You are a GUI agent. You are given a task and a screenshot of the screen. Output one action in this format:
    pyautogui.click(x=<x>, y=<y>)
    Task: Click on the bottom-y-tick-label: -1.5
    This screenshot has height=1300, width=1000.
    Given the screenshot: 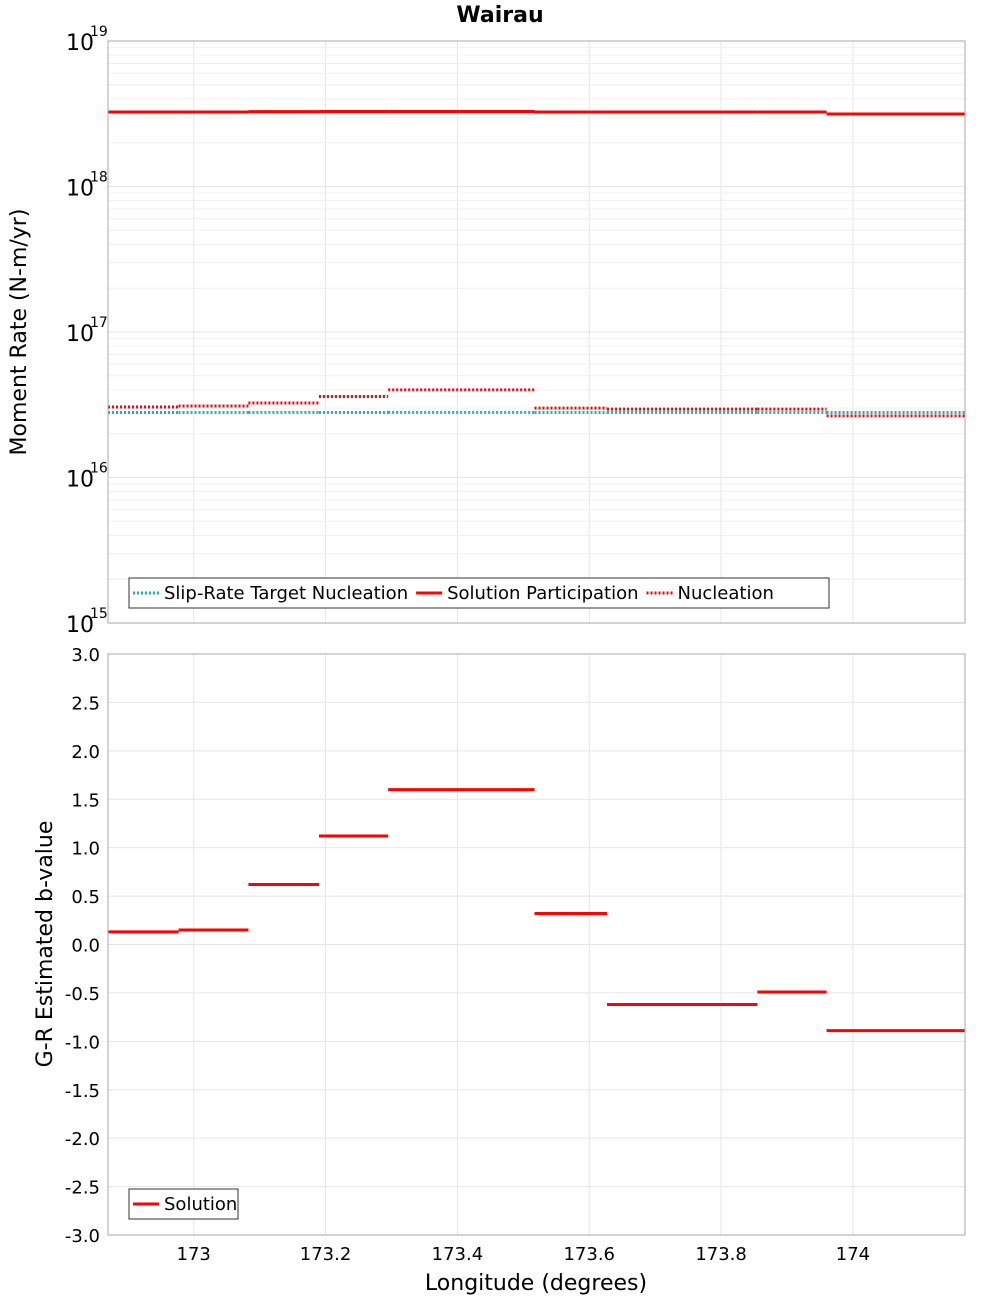 What is the action you would take?
    pyautogui.click(x=82, y=1091)
    